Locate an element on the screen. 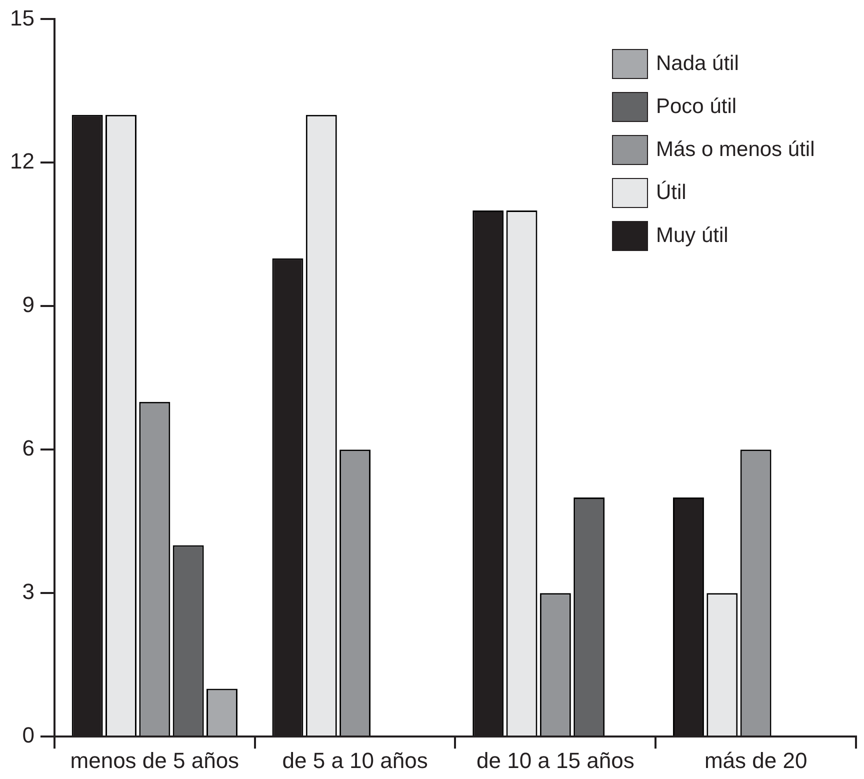 This screenshot has width=864, height=779. x-tick-label: de 5 a 10 años is located at coordinates (355, 760).